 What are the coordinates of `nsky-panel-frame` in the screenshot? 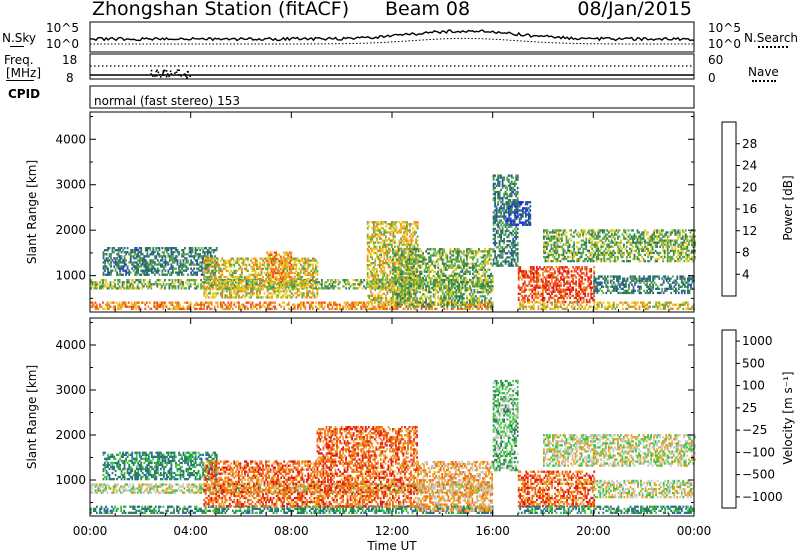 It's located at (392, 37).